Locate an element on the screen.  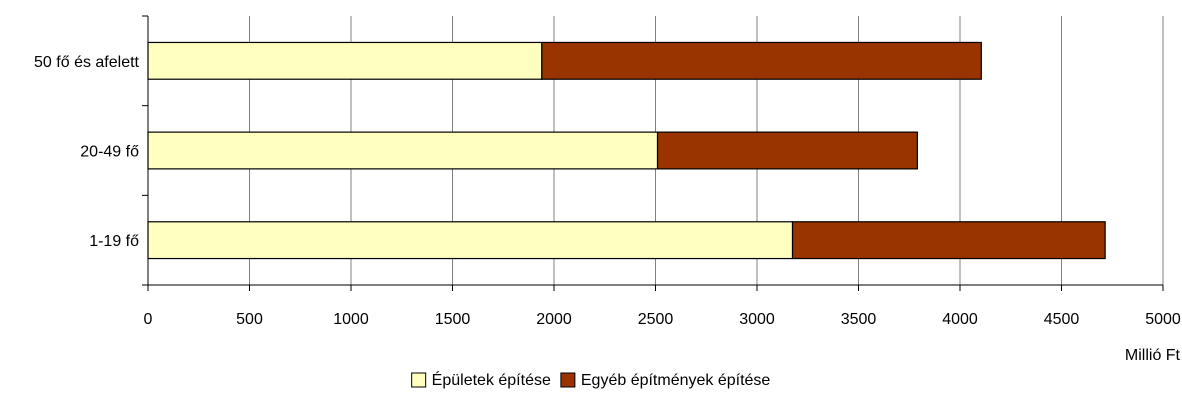
x-tick-label: 500 is located at coordinates (249, 319).